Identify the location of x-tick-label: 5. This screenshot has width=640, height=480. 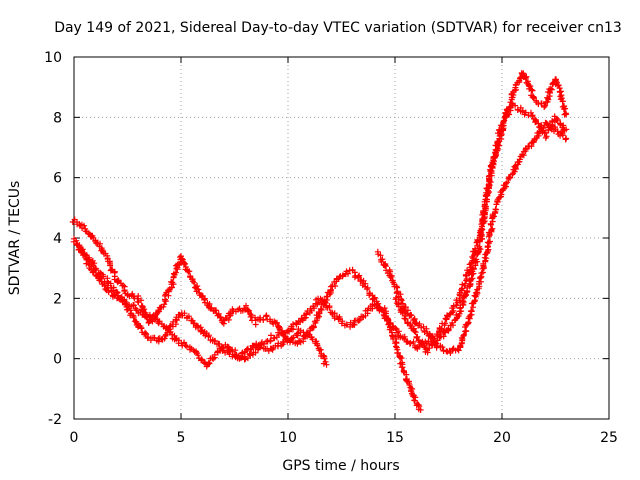
(181, 438).